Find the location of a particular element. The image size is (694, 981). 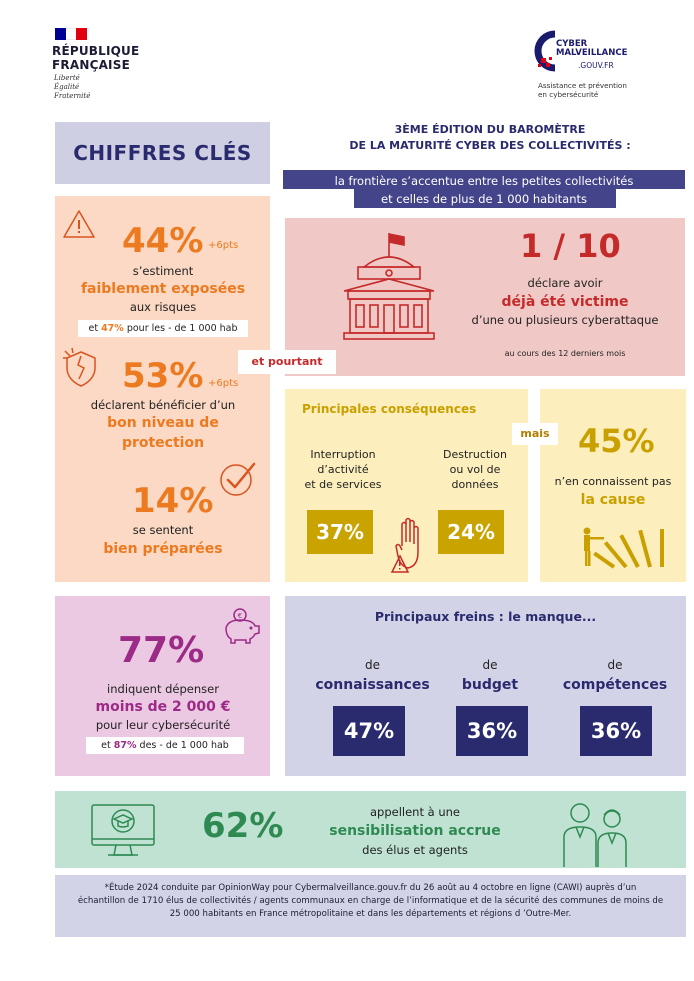

chiffres-cles-box: CHIFFRES CLÉS is located at coordinates (162, 153).